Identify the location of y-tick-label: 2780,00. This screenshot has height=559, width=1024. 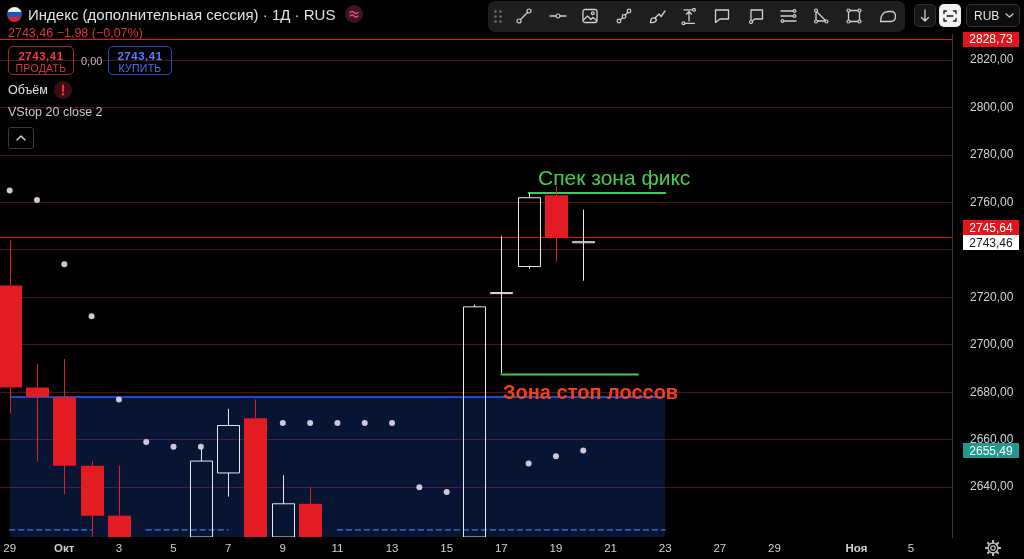
(992, 154).